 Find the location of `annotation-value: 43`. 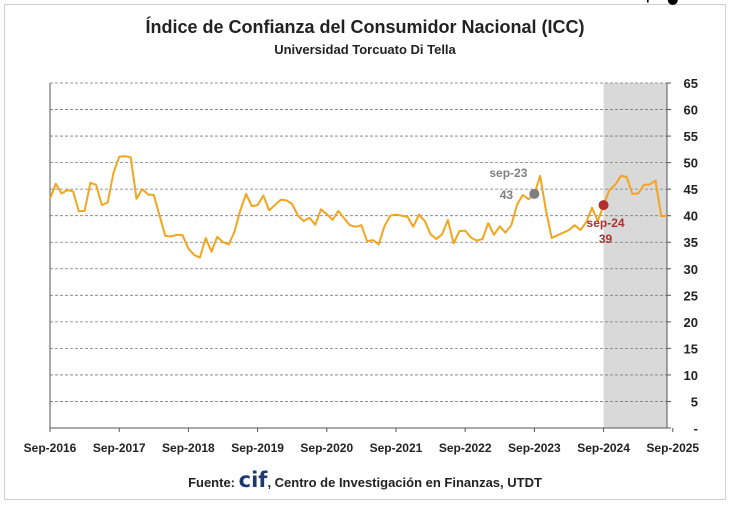

annotation-value: 43 is located at coordinates (507, 195).